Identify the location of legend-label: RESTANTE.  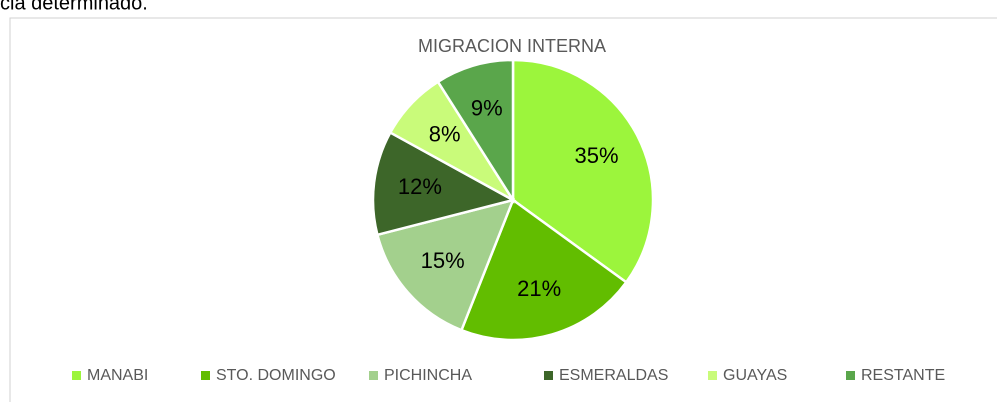
(903, 375).